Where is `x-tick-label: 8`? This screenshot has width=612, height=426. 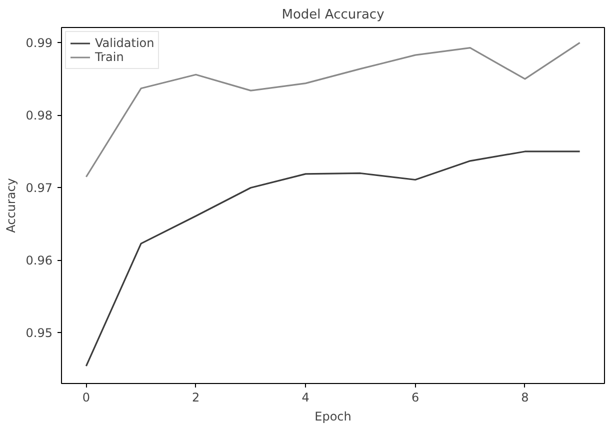 x-tick-label: 8 is located at coordinates (525, 397).